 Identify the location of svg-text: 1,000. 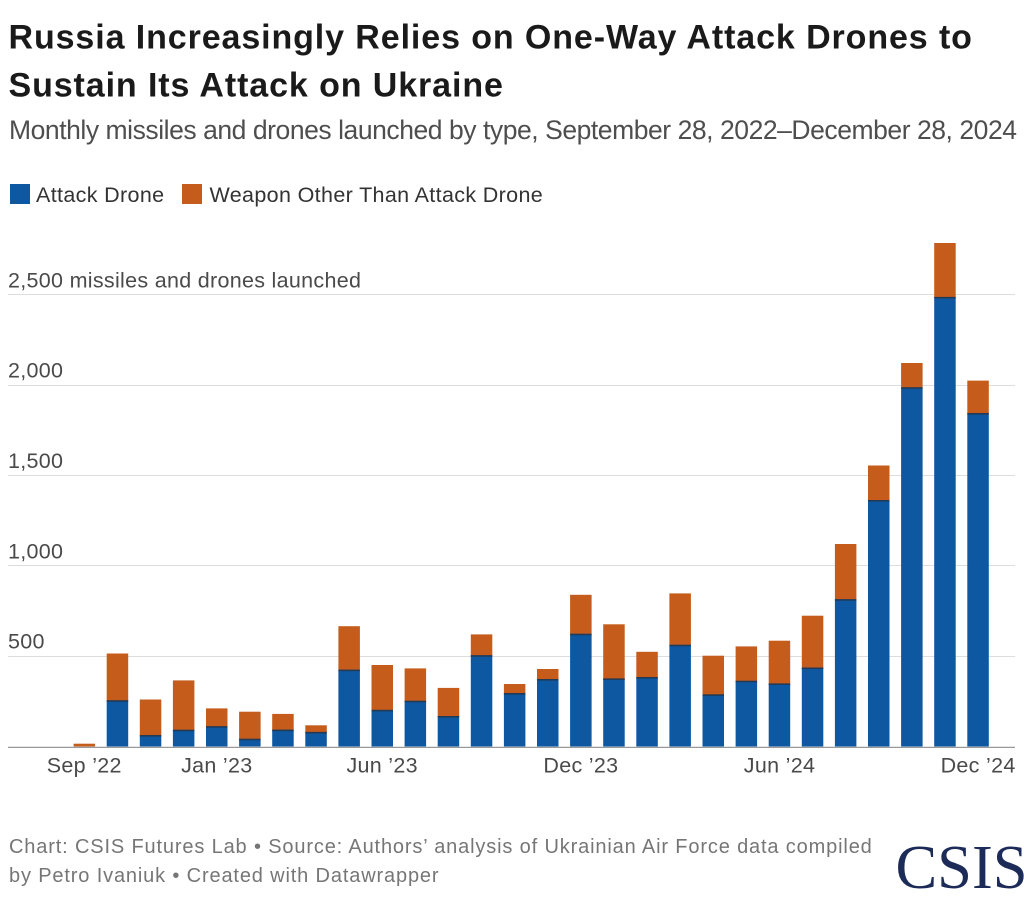
(35, 551).